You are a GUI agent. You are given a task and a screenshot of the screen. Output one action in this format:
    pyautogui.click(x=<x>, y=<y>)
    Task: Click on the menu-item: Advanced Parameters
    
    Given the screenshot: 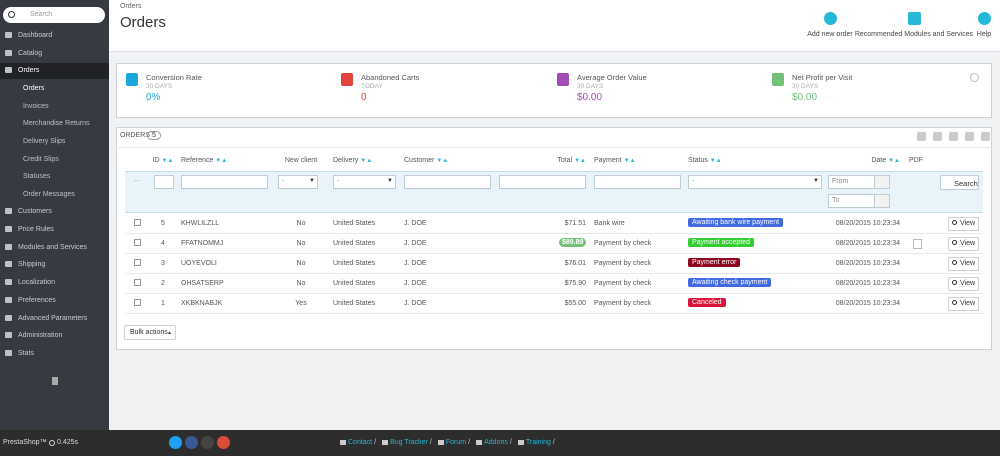 What is the action you would take?
    pyautogui.click(x=53, y=318)
    